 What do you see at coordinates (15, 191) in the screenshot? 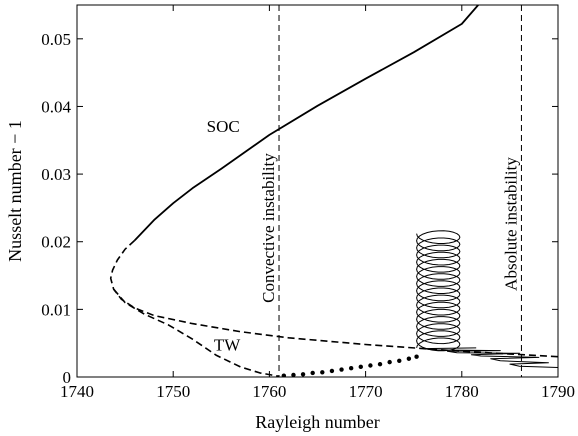
I see `y-axis-label: Nusselt number − 1` at bounding box center [15, 191].